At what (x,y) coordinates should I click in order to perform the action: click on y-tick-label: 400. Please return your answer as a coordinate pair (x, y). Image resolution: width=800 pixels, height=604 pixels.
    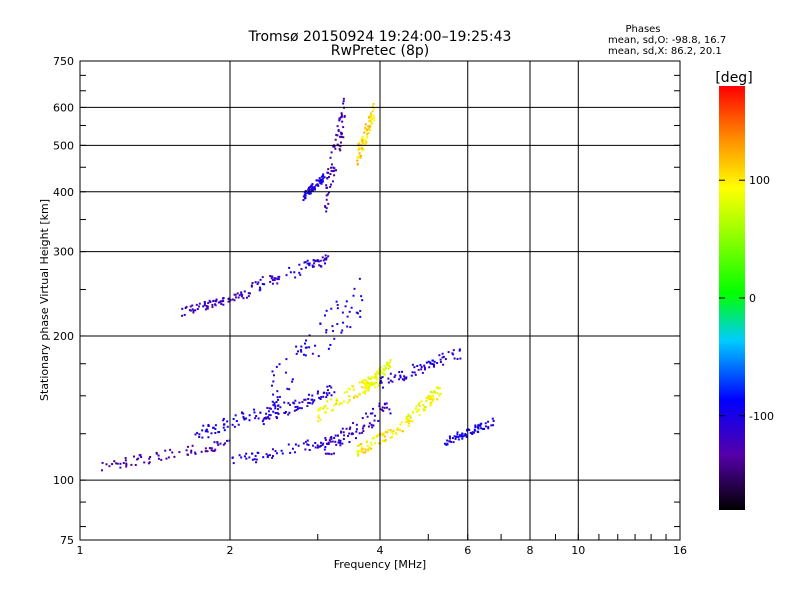
    Looking at the image, I should click on (63, 192).